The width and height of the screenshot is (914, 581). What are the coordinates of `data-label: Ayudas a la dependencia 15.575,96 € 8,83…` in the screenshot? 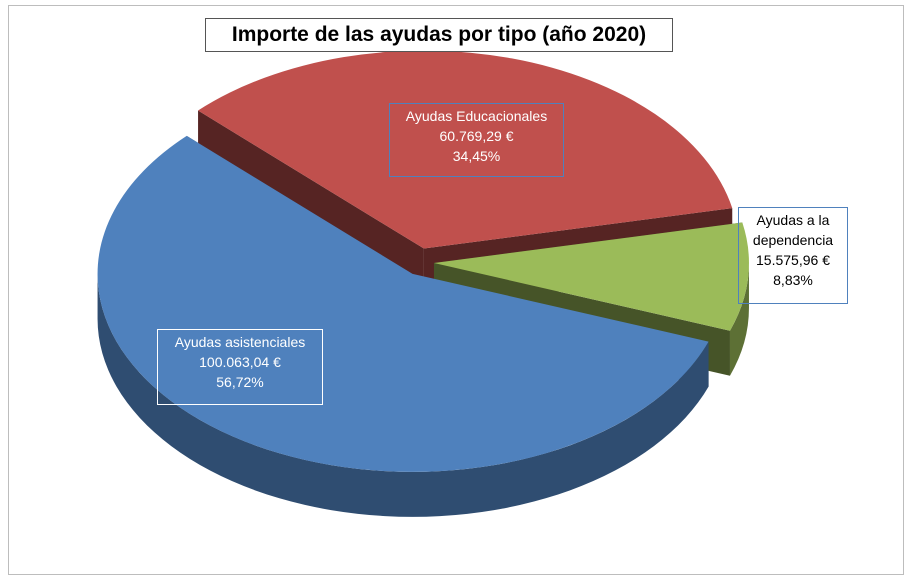 It's located at (793, 255).